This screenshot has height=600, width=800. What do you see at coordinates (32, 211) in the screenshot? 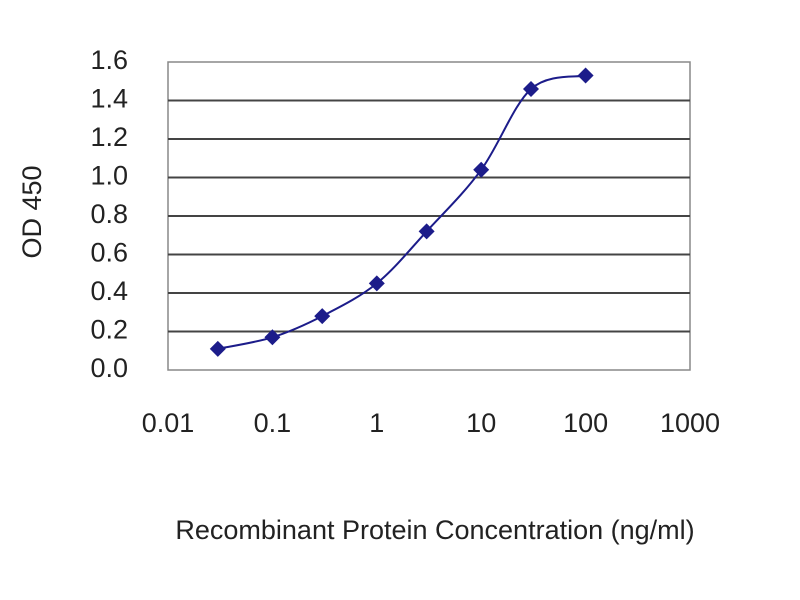
I see `y-axis-title: OD 450` at bounding box center [32, 211].